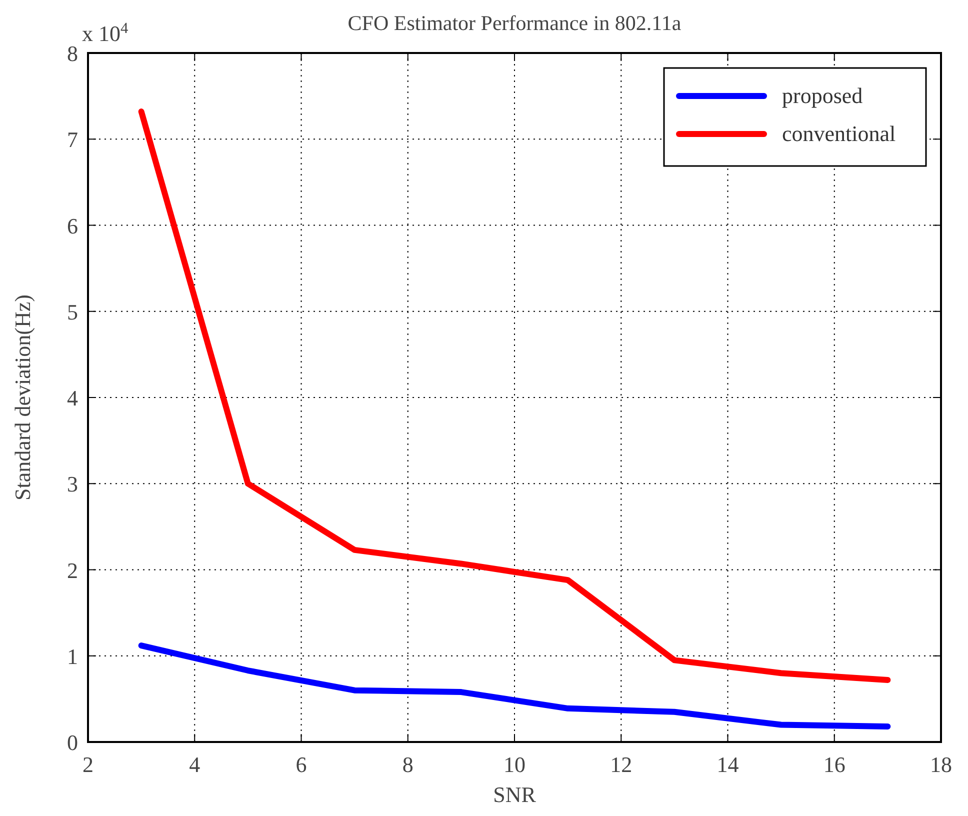 Image resolution: width=968 pixels, height=816 pixels. Describe the element at coordinates (72, 484) in the screenshot. I see `y-tick-label: 3` at that location.